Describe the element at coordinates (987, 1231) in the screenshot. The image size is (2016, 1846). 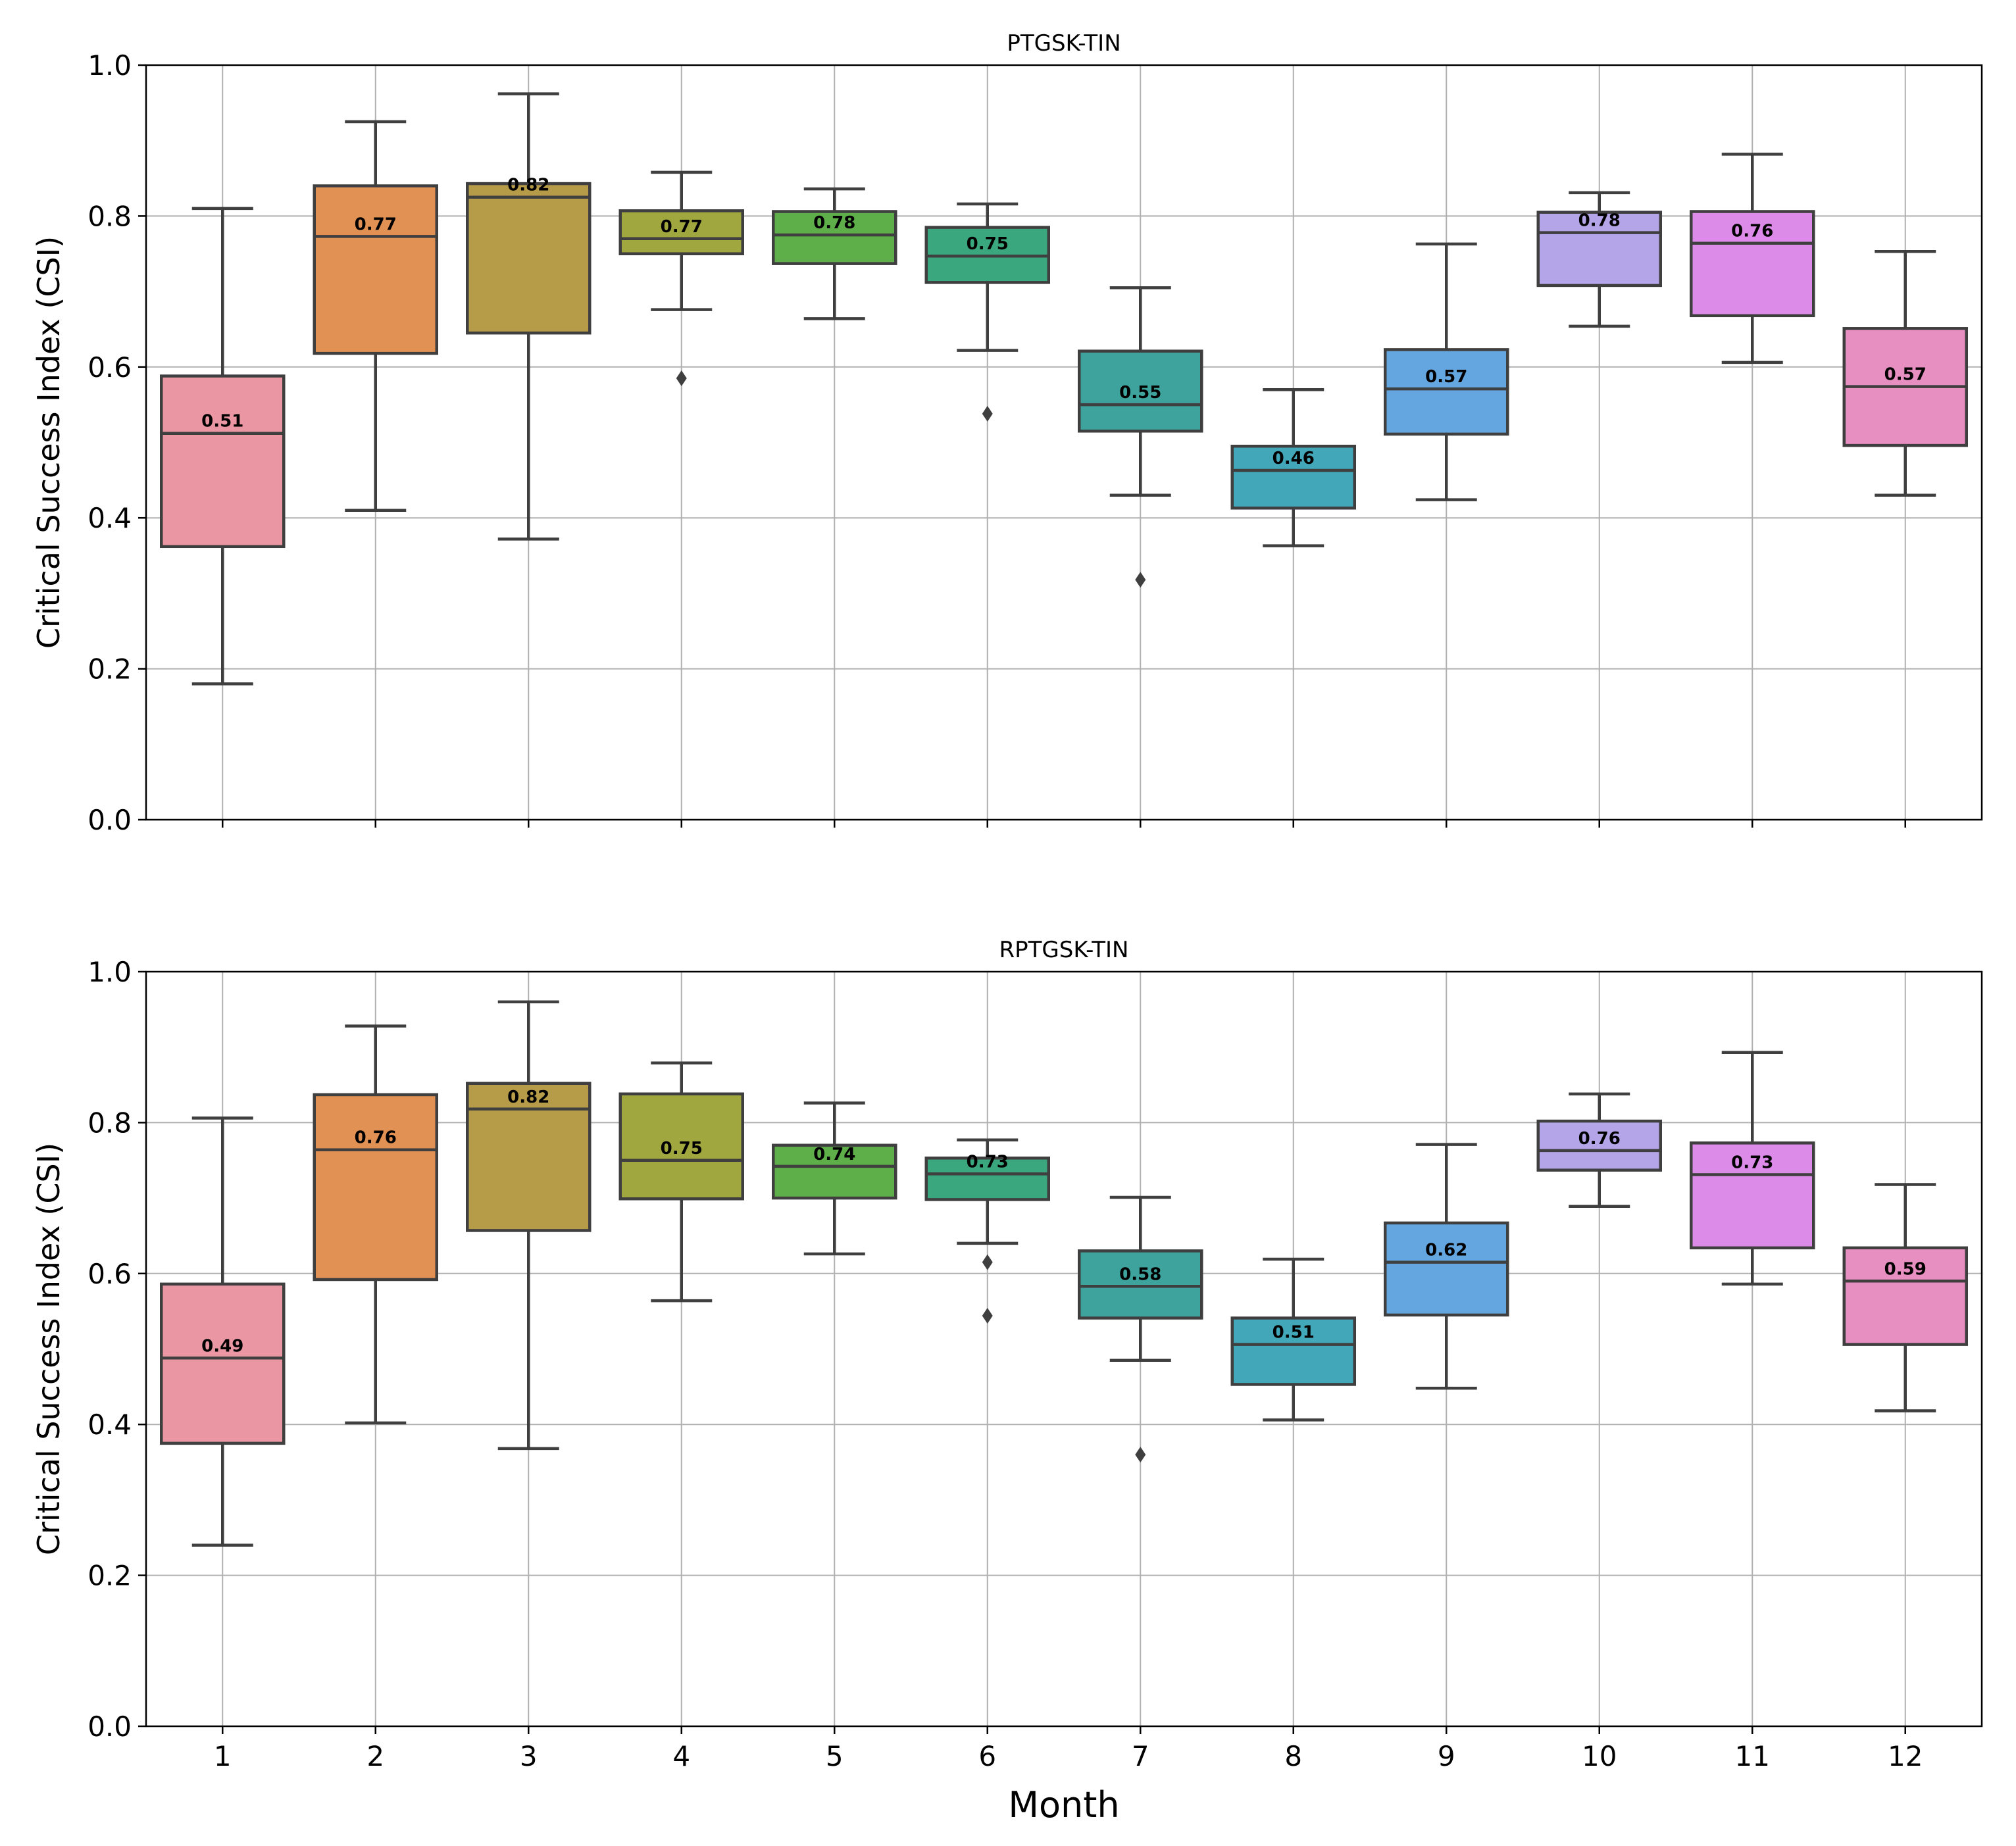
I see `box-month-6: 0.73` at that location.